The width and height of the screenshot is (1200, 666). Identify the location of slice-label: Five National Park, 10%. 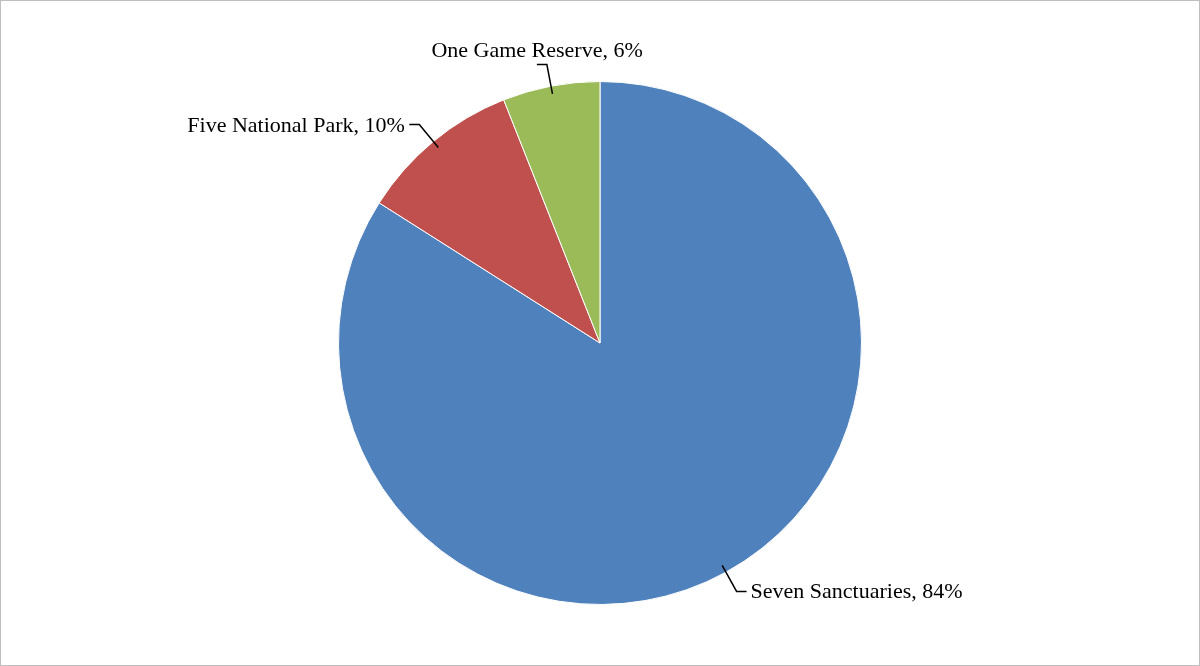
(296, 124).